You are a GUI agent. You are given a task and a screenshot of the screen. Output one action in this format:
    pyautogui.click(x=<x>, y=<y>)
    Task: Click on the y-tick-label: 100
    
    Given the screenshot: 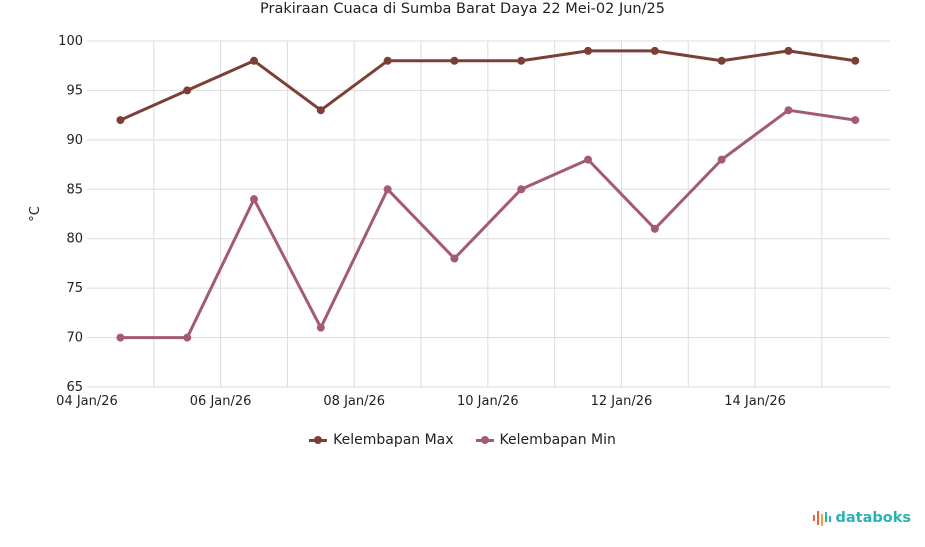 What is the action you would take?
    pyautogui.click(x=70, y=41)
    